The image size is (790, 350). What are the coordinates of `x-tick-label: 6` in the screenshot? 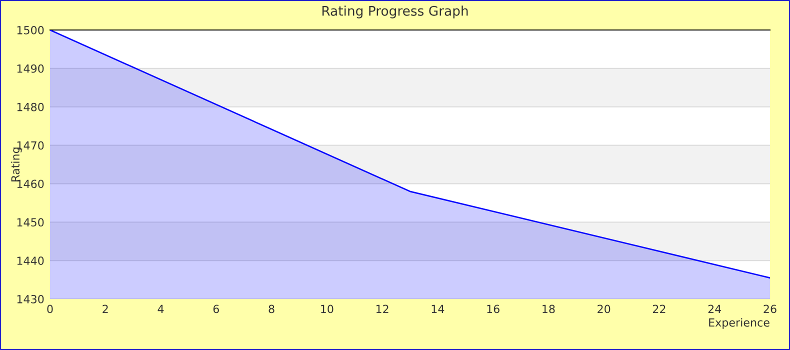 It's located at (216, 309).